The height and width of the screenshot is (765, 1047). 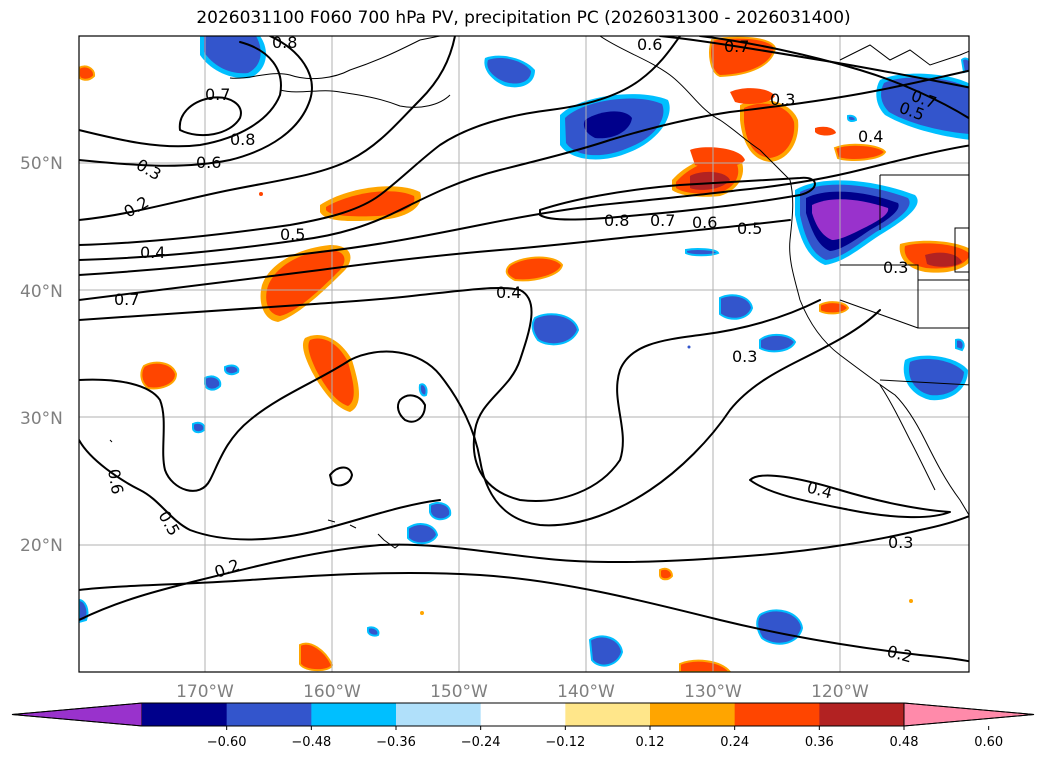 What do you see at coordinates (988, 742) in the screenshot?
I see `colorbar-label: 0.60` at bounding box center [988, 742].